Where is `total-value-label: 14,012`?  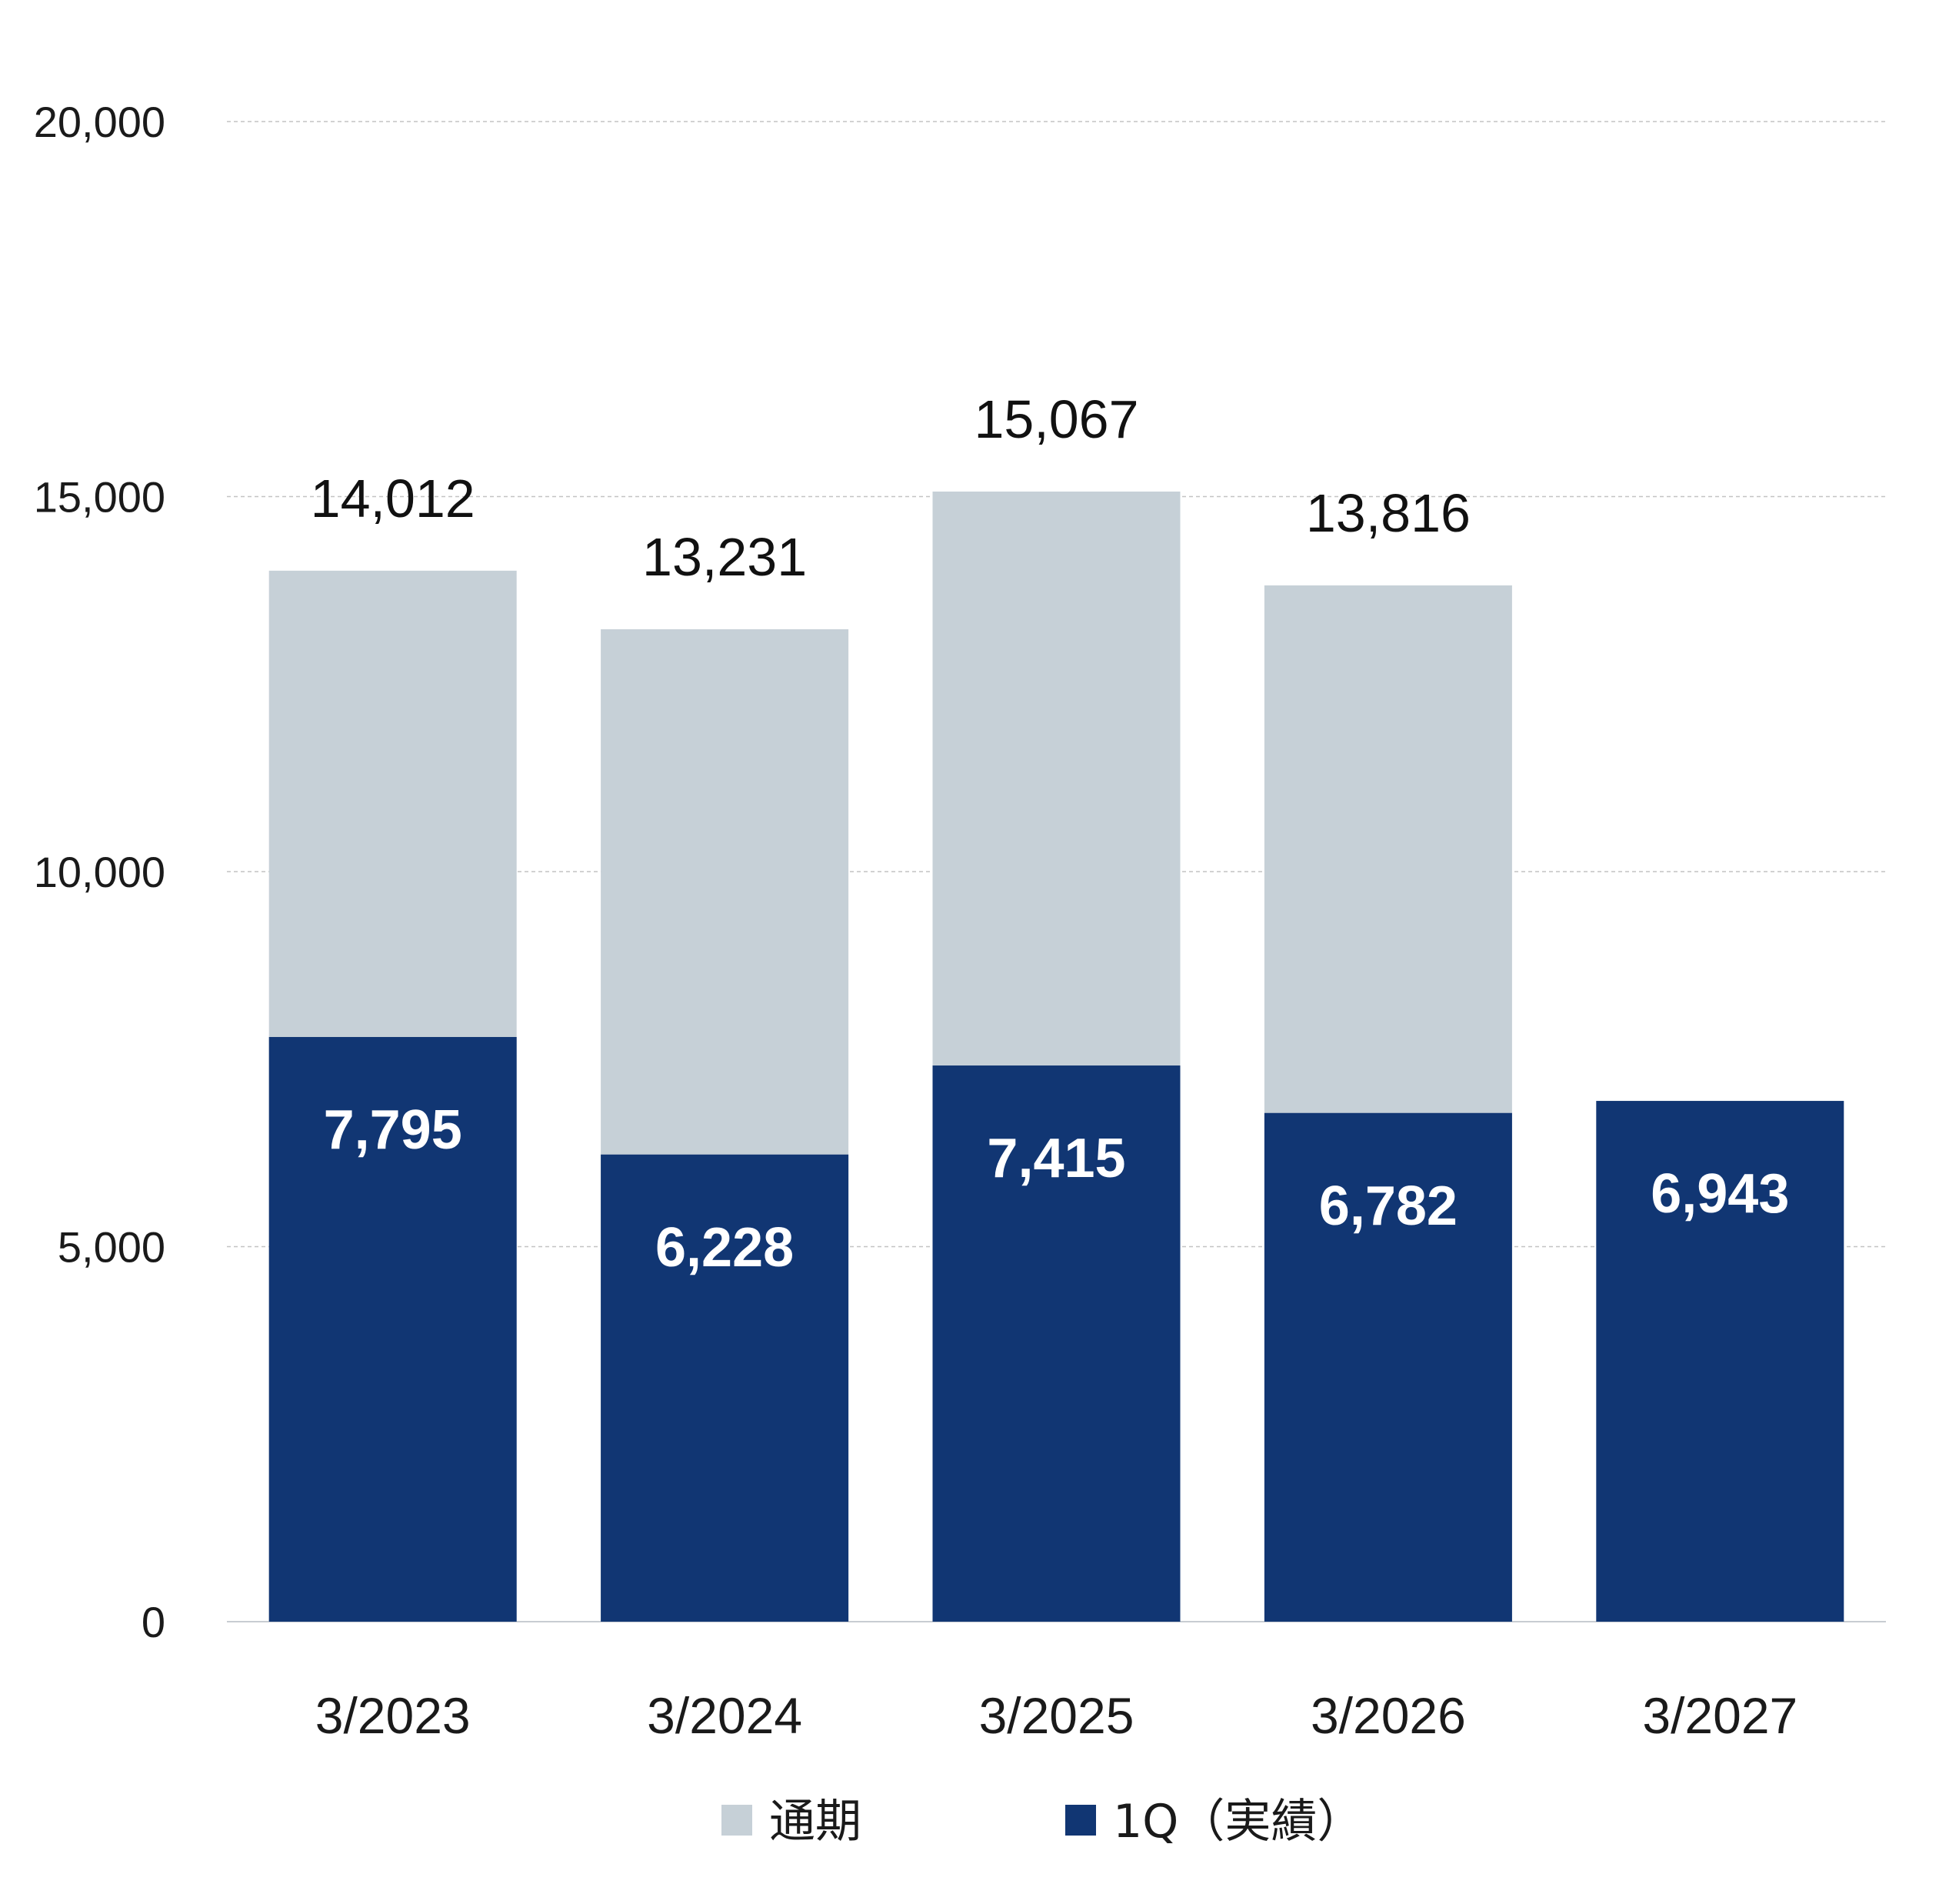
total-value-label: 14,012 is located at coordinates (393, 498).